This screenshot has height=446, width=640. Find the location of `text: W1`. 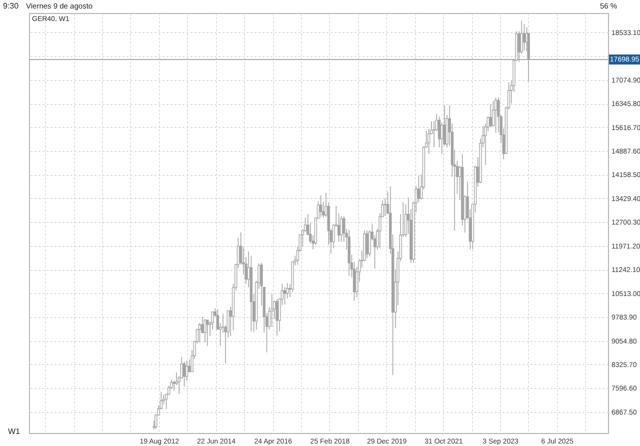

text: W1 is located at coordinates (14, 431).